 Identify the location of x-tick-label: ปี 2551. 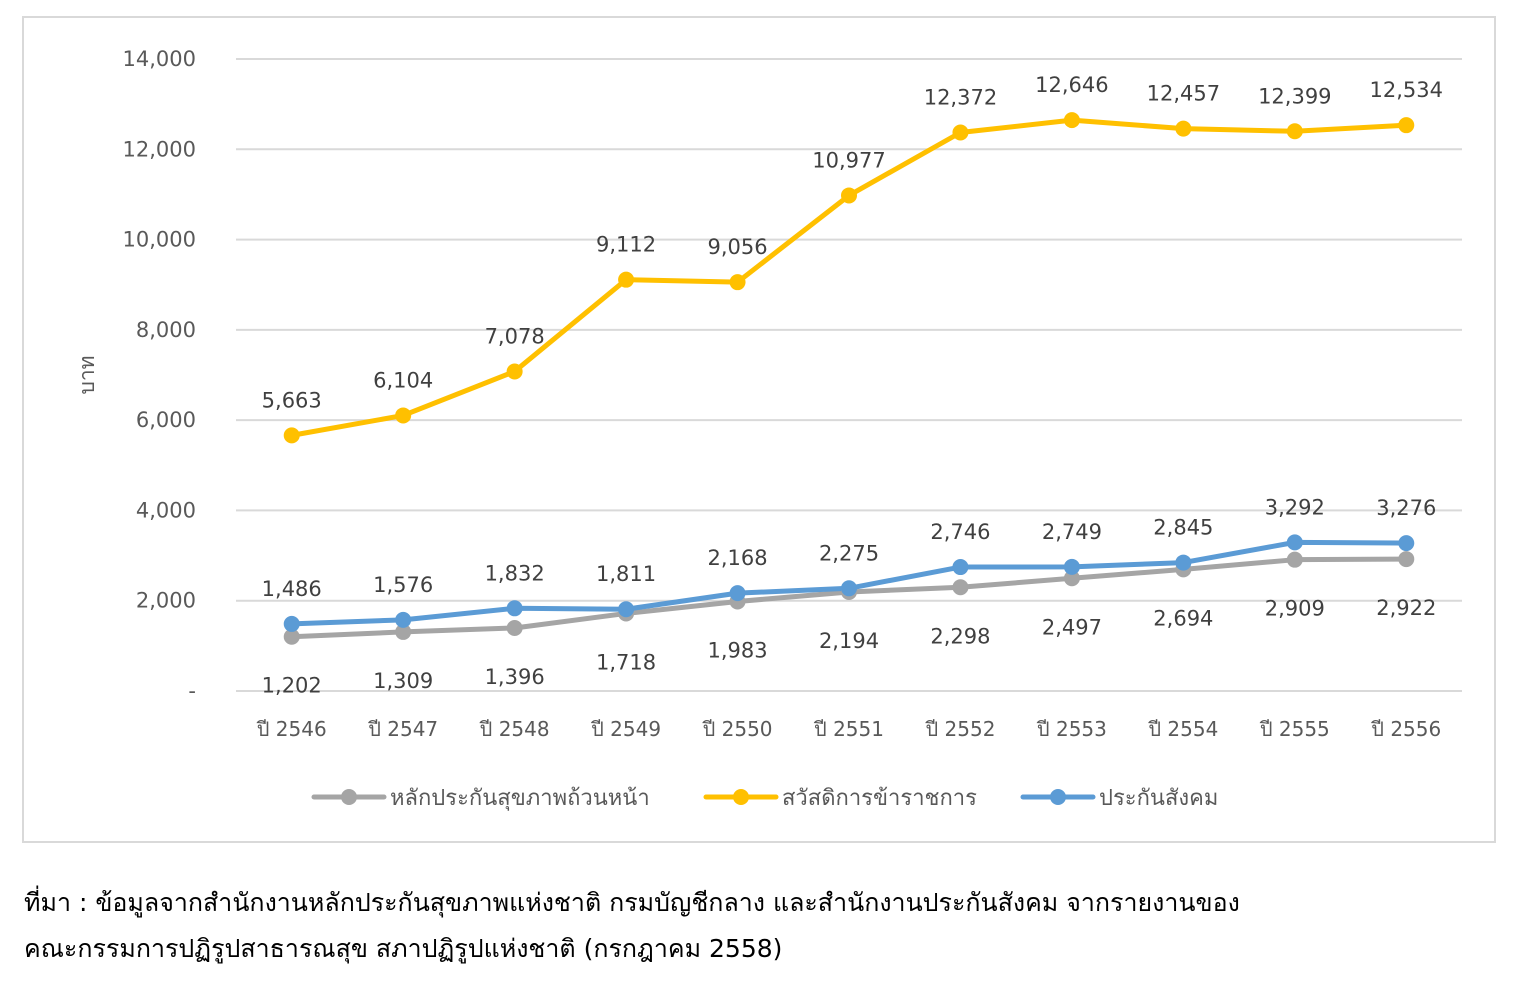
(849, 729).